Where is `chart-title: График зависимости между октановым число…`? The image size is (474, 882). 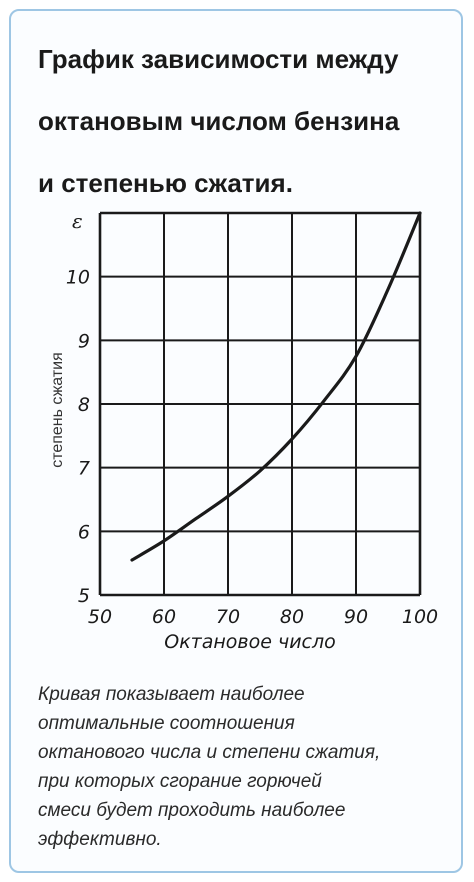
chart-title: График зависимости между октановым число… is located at coordinates (219, 121).